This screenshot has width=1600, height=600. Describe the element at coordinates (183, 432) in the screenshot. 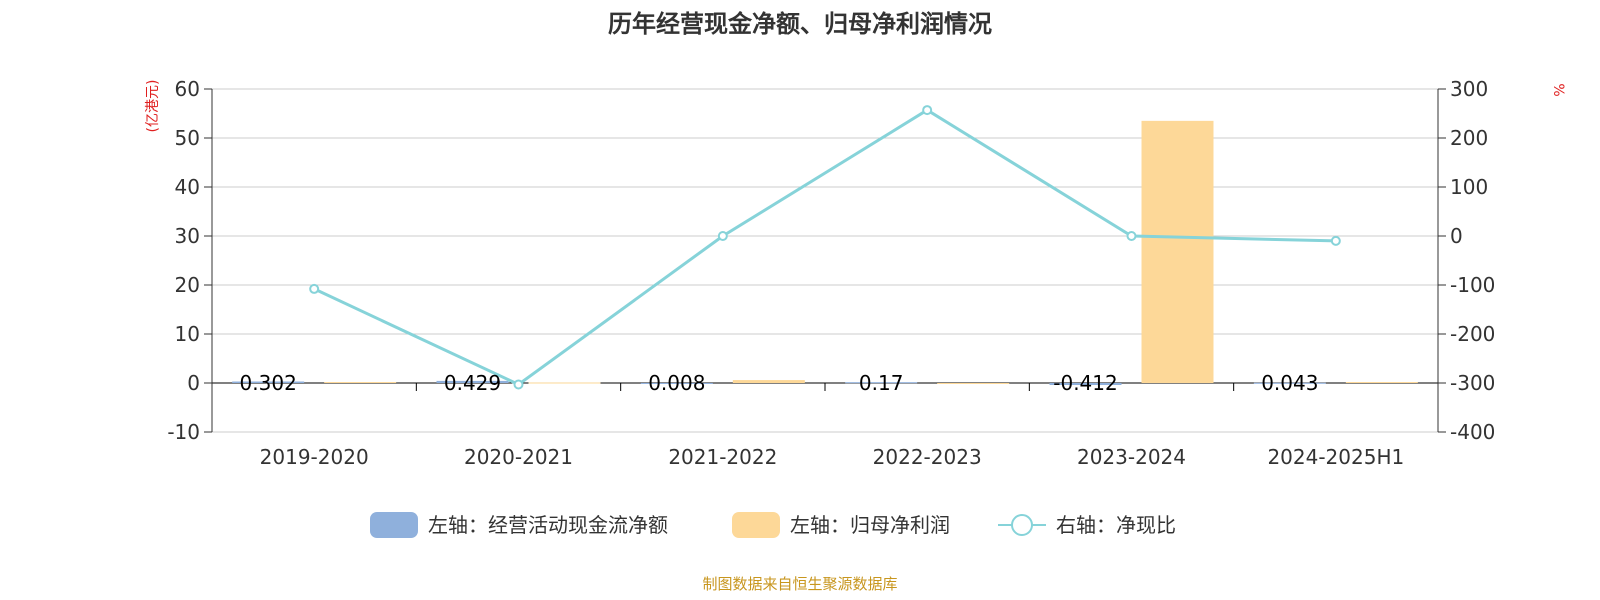

I see `left-tick-label: -10` at that location.